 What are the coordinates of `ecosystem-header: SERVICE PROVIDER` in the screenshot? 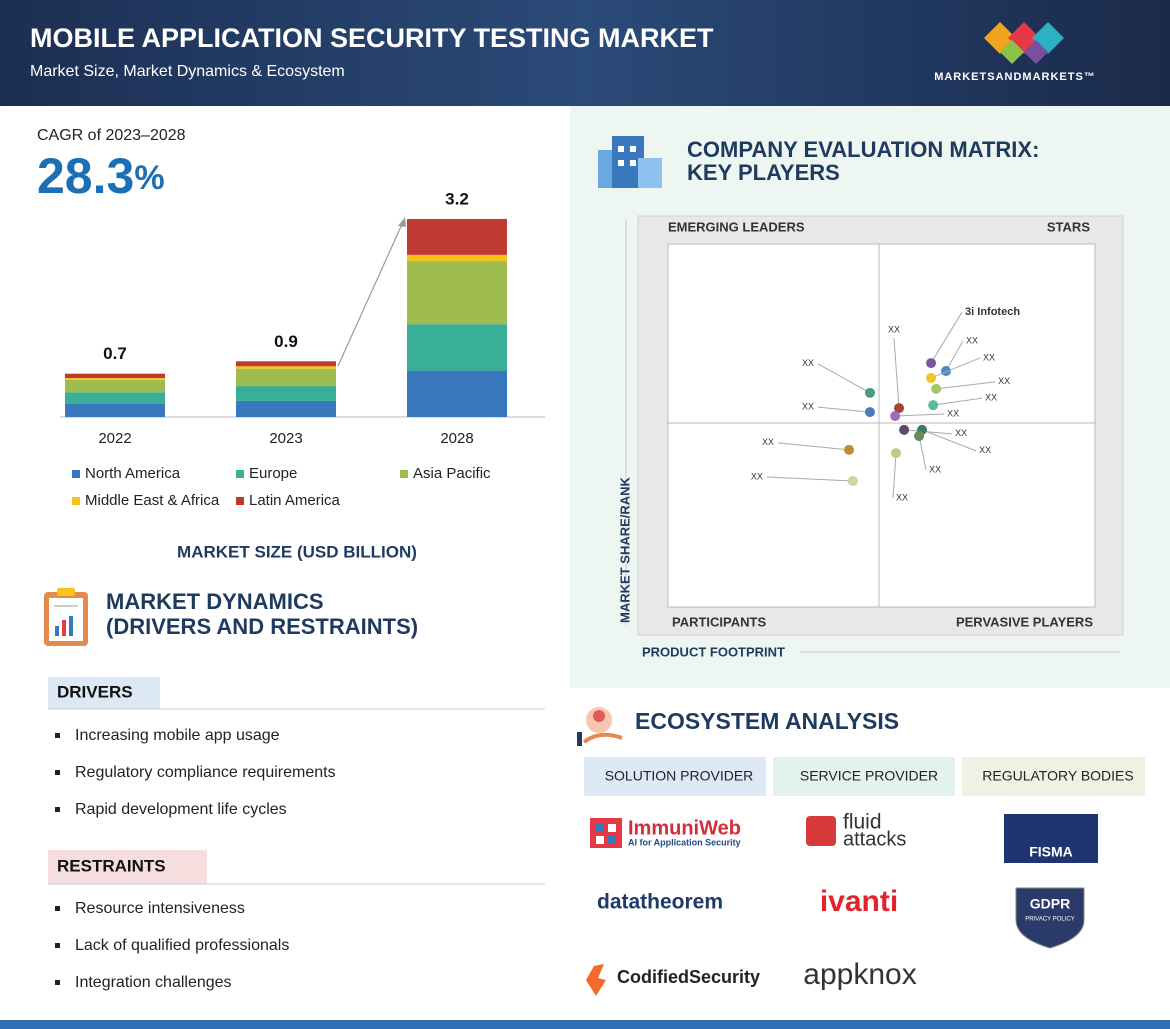 It's located at (869, 776).